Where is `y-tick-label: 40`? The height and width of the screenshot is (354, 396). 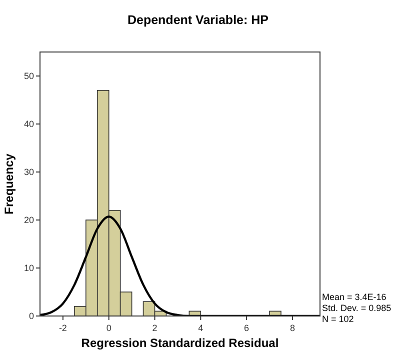
y-tick-label: 40 is located at coordinates (29, 124).